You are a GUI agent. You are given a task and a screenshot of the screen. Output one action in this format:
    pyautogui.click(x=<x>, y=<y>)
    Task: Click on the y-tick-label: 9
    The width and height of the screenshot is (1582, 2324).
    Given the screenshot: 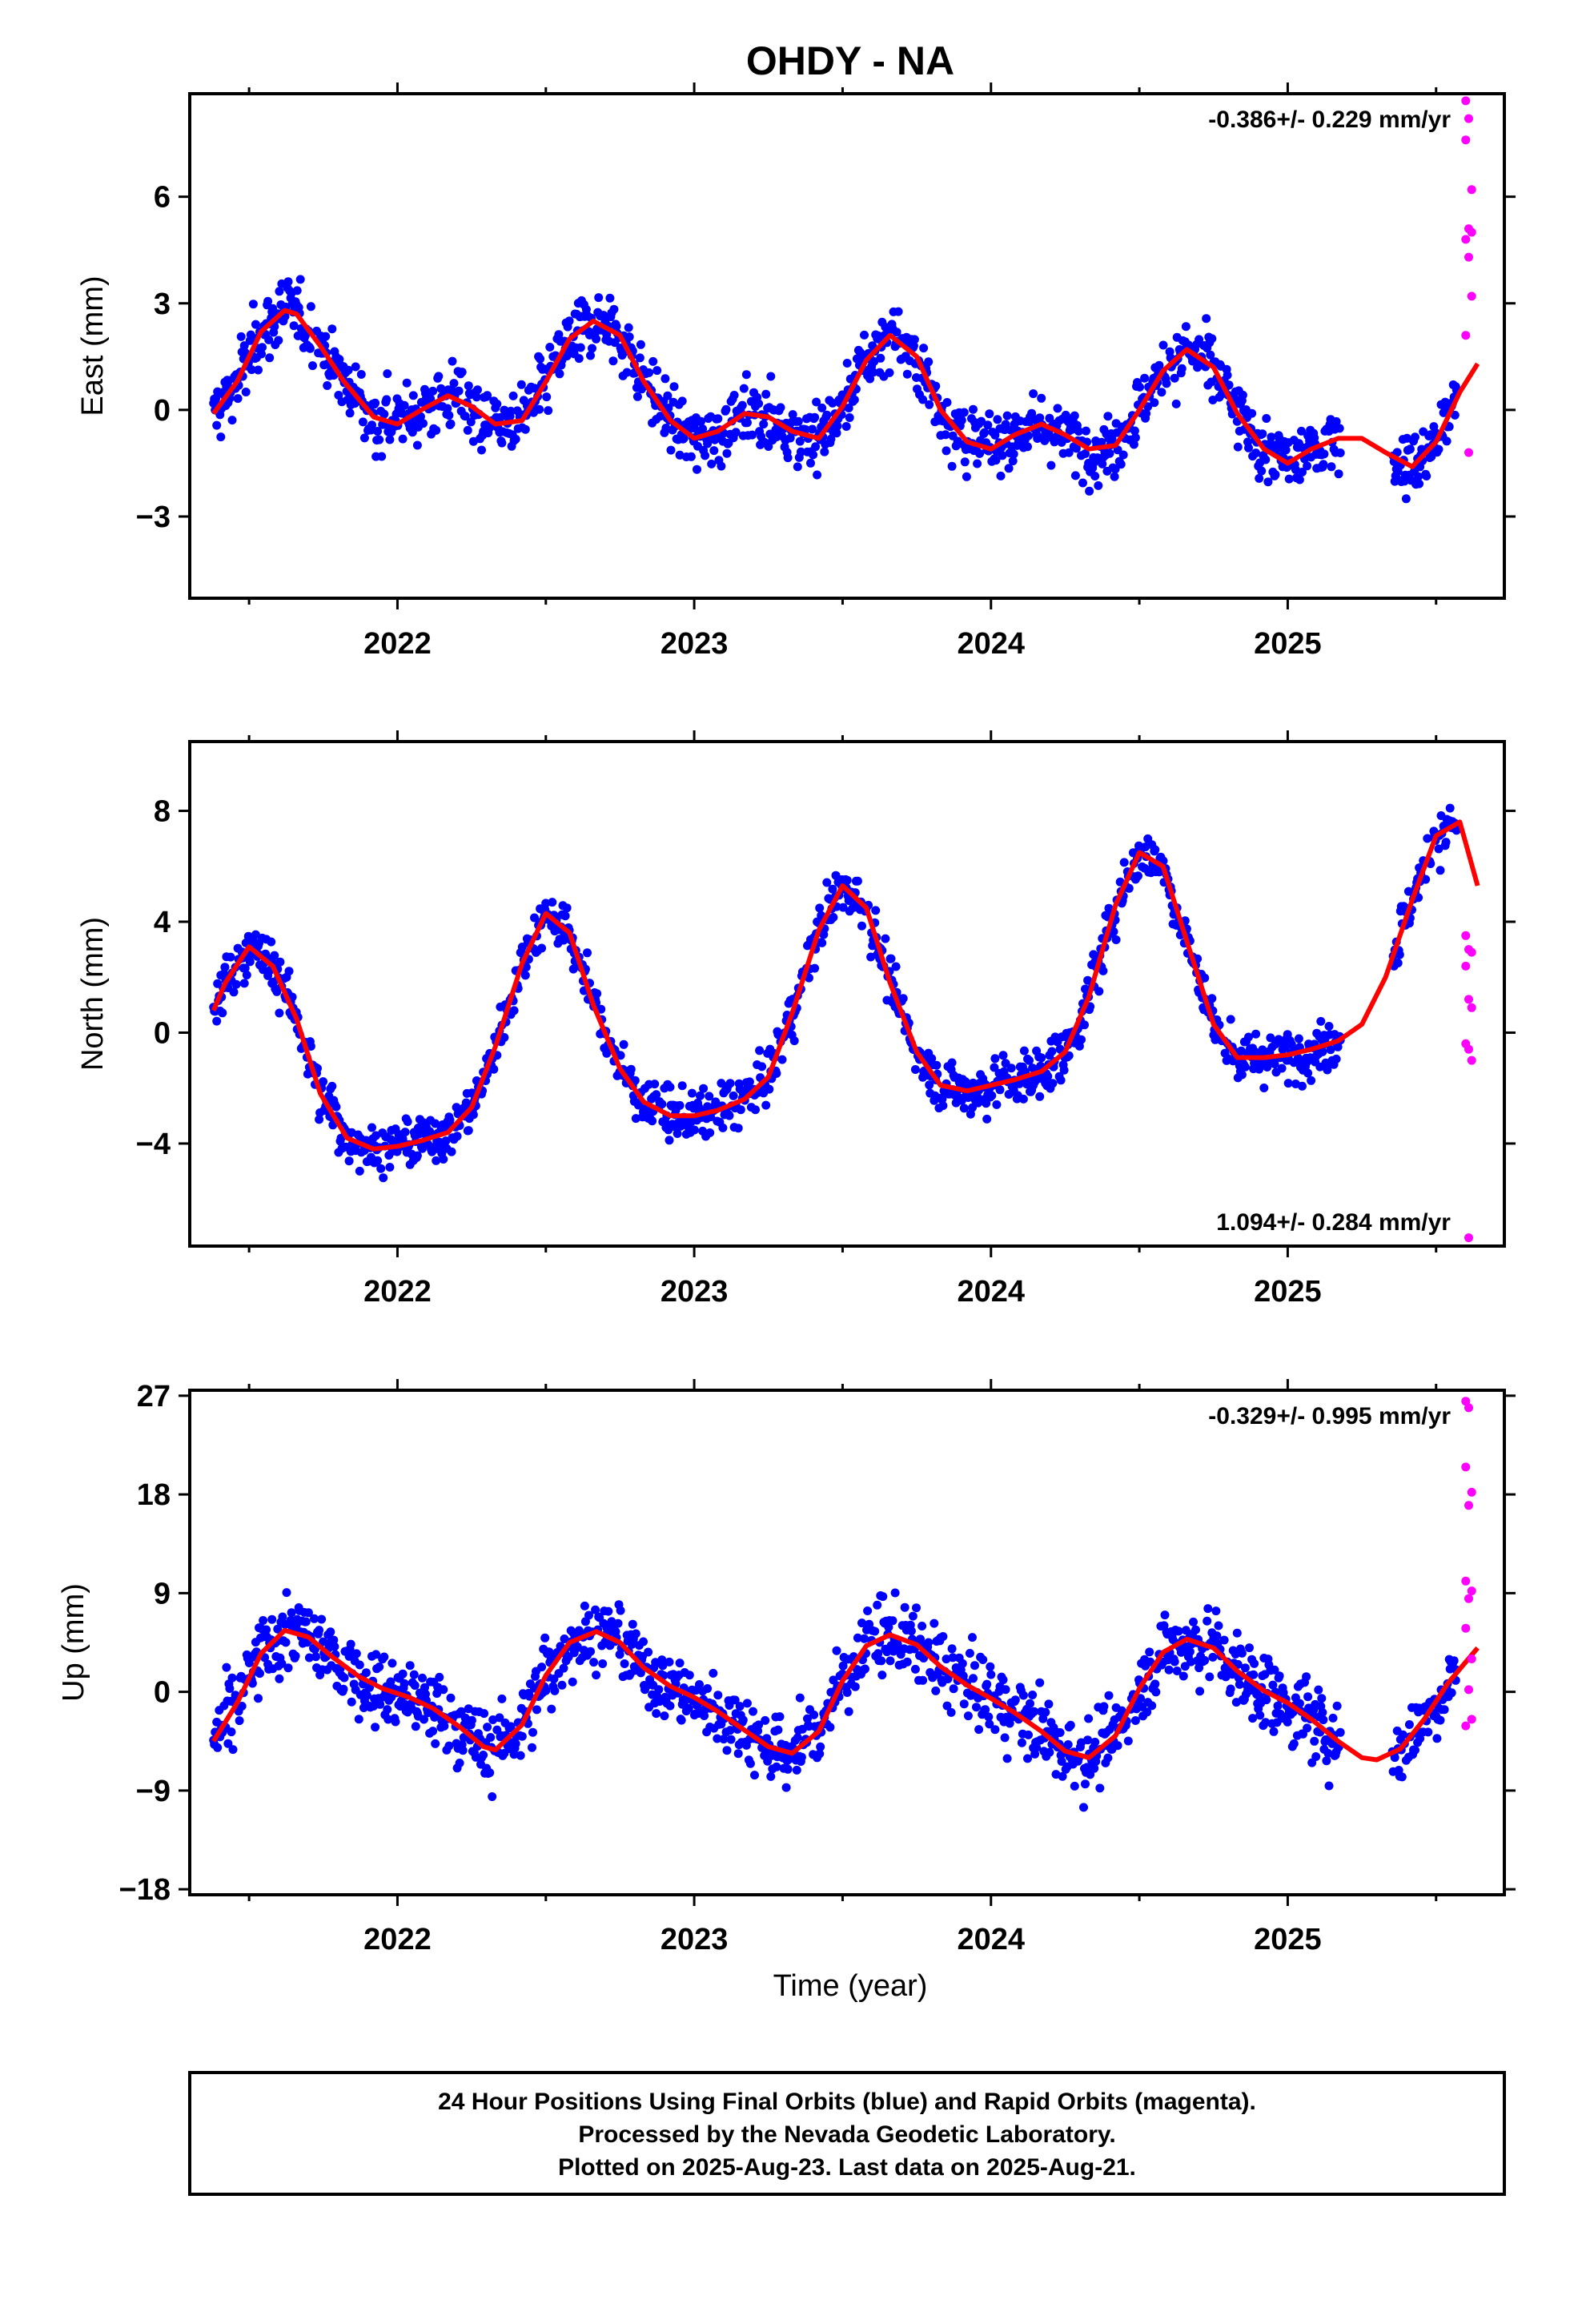 What is the action you would take?
    pyautogui.click(x=162, y=1593)
    